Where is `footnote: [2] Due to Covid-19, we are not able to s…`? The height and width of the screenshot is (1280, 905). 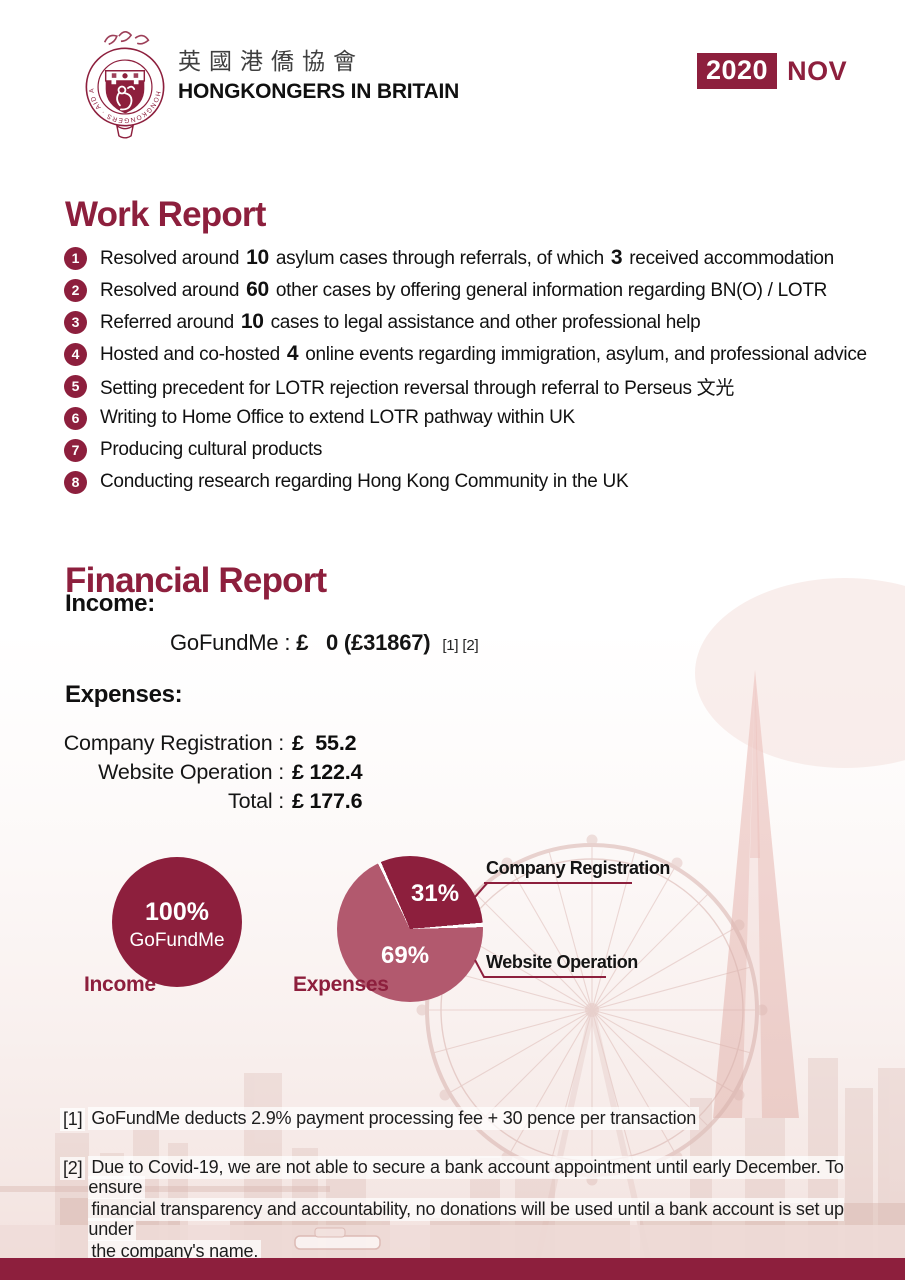
footnote: [2] Due to Covid-19, we are not able to s… is located at coordinates (465, 1209).